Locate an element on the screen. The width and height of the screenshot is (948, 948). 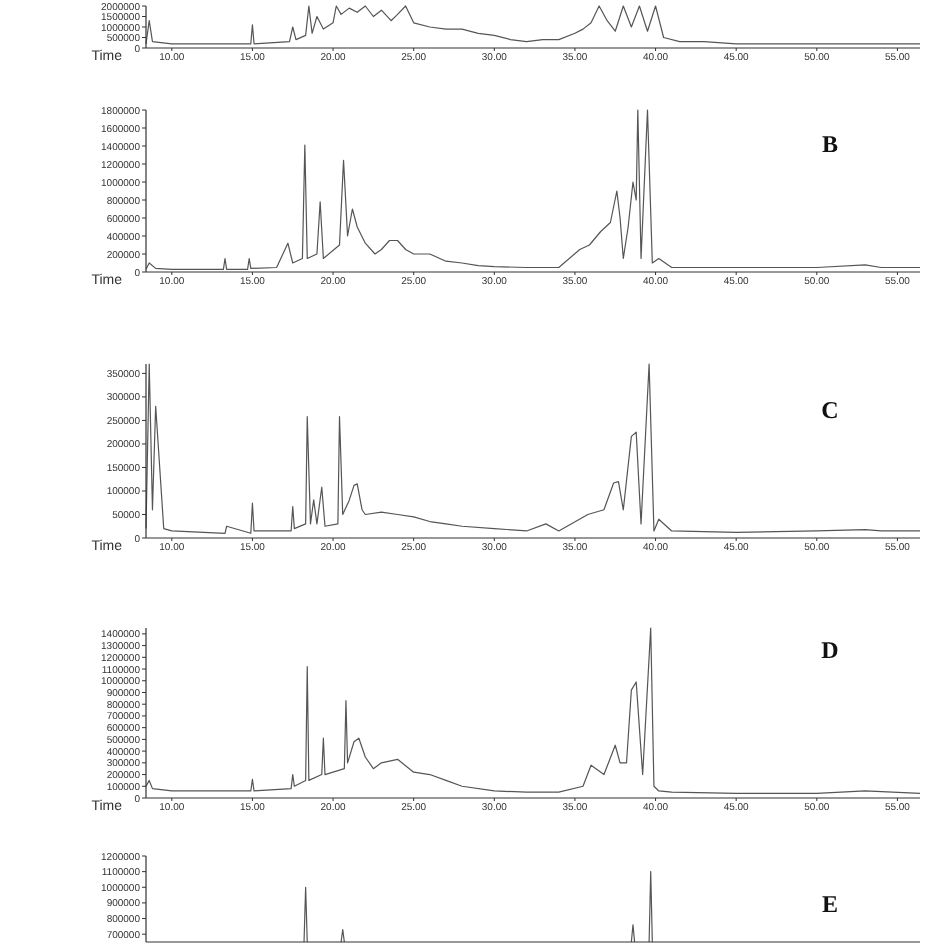
text: C is located at coordinates (830, 410).